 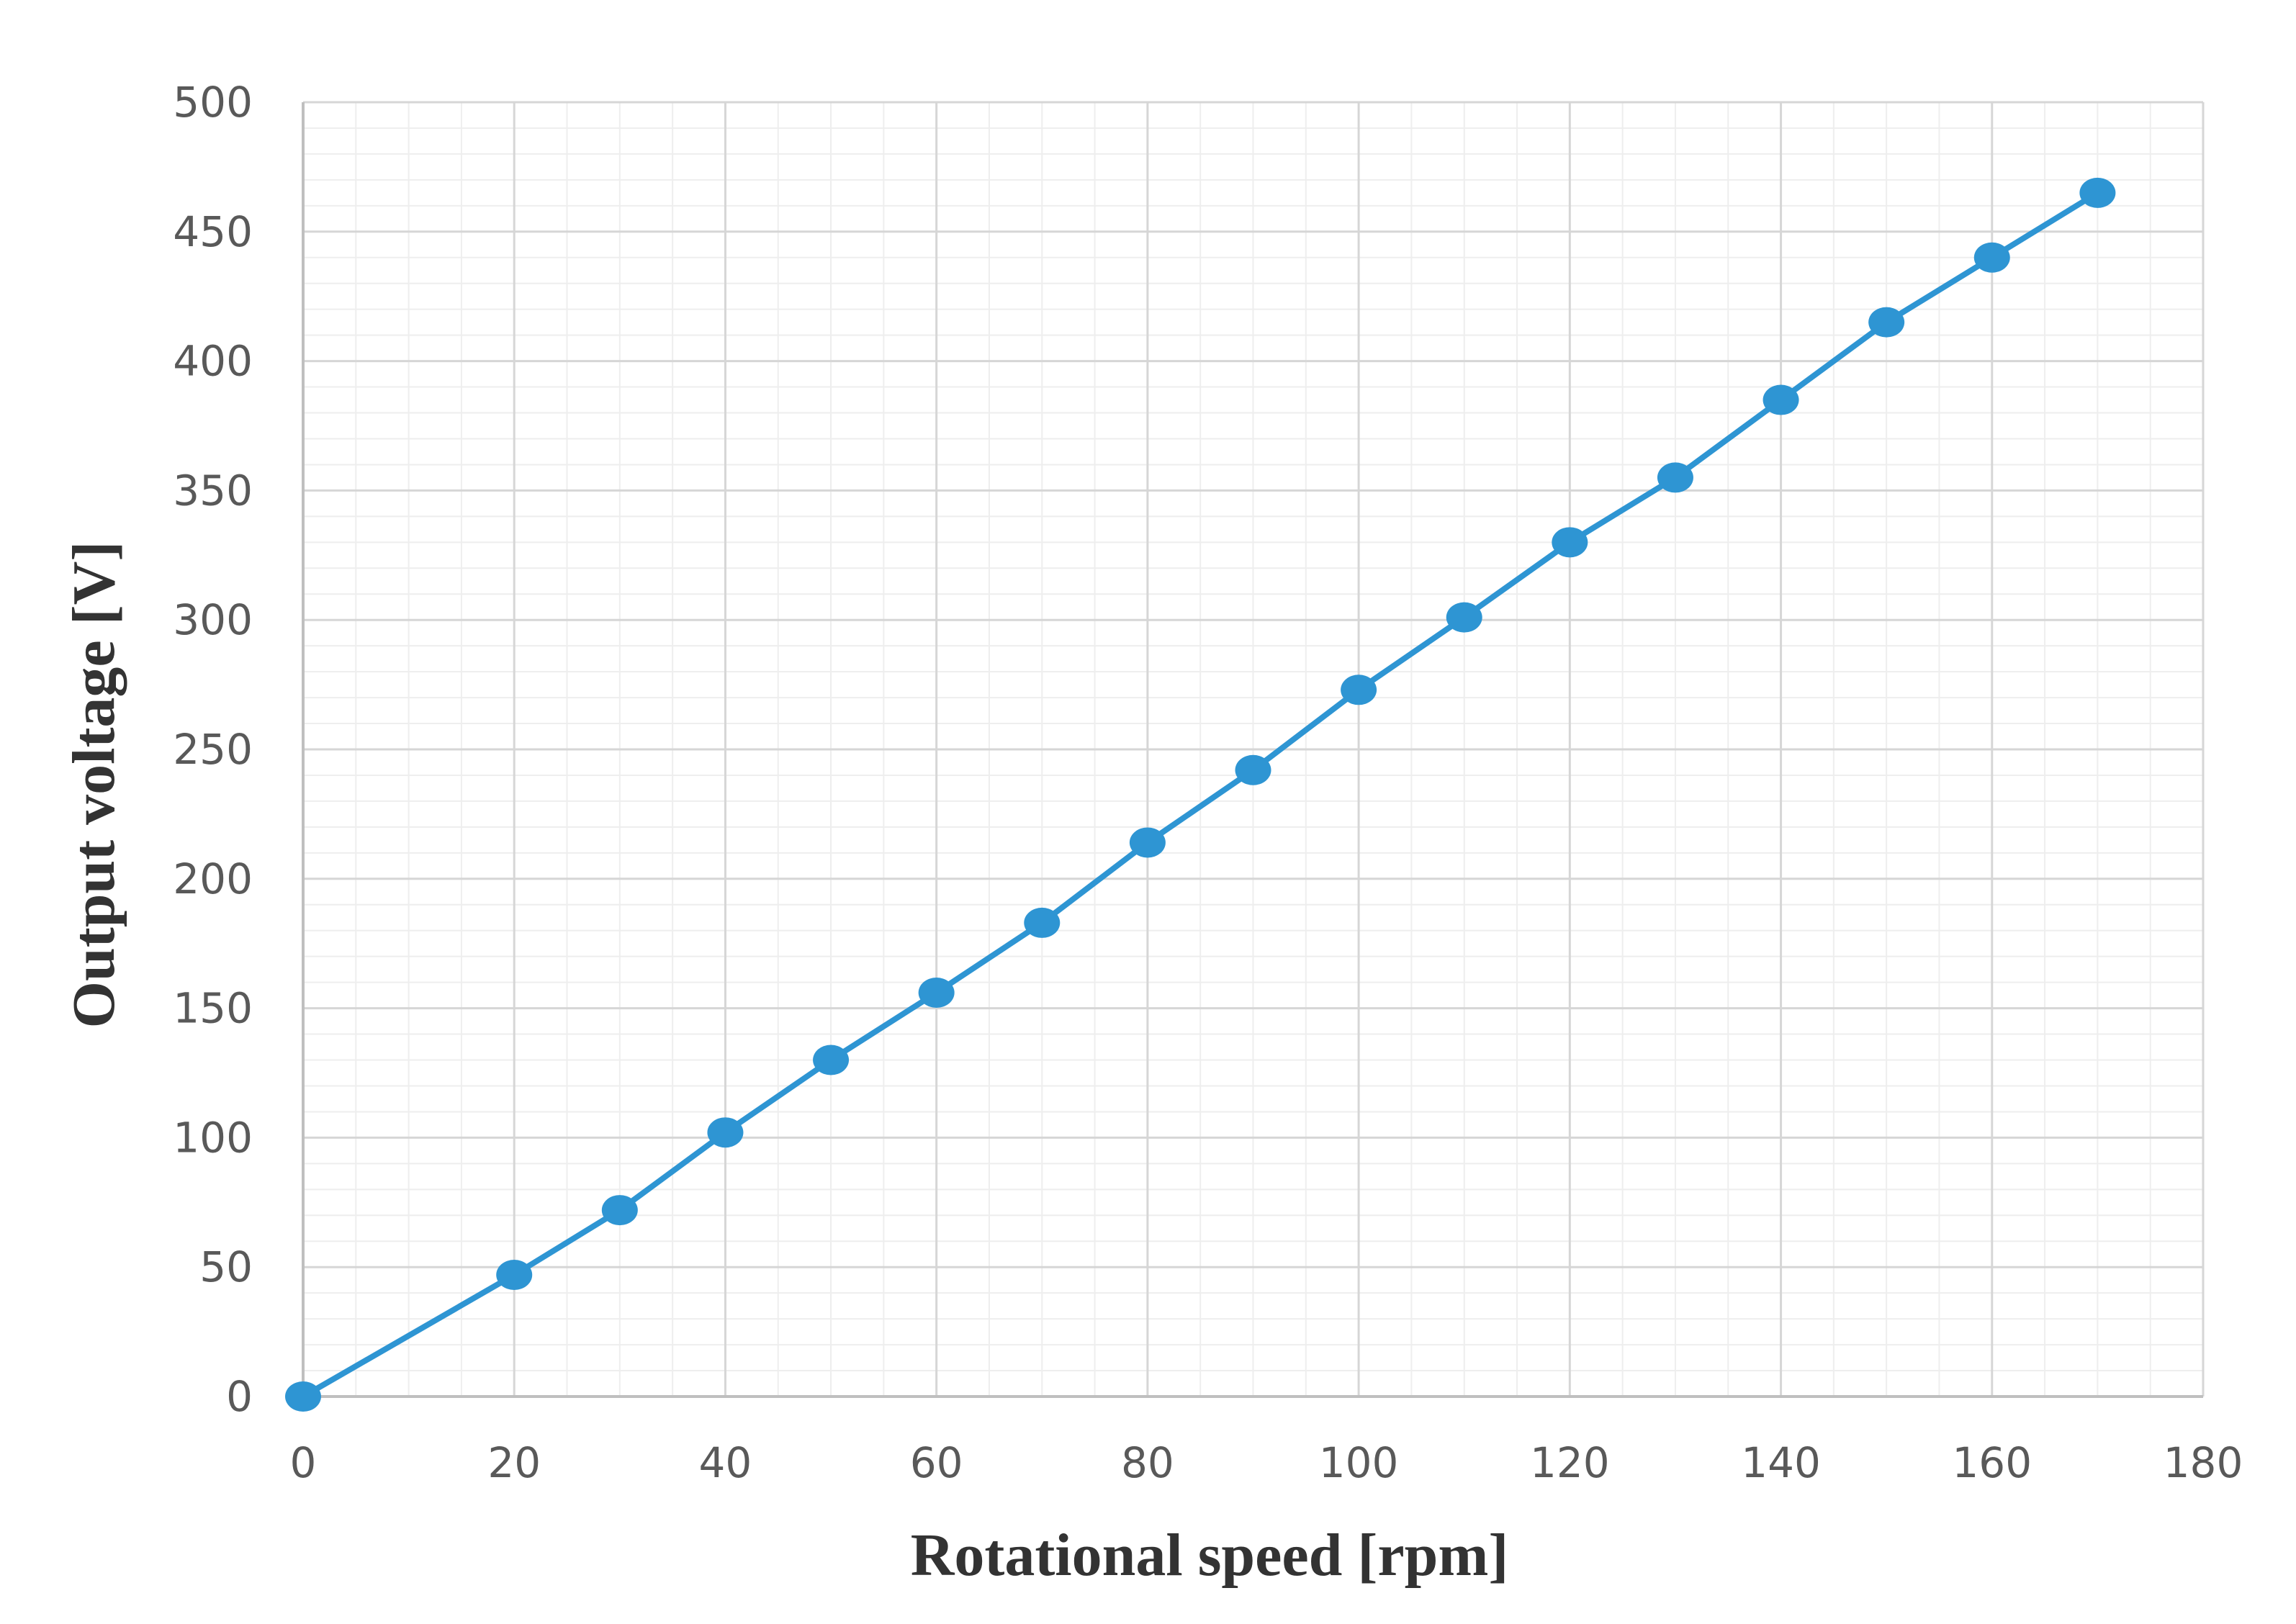 What do you see at coordinates (1570, 1463) in the screenshot?
I see `x-tick-label: 120` at bounding box center [1570, 1463].